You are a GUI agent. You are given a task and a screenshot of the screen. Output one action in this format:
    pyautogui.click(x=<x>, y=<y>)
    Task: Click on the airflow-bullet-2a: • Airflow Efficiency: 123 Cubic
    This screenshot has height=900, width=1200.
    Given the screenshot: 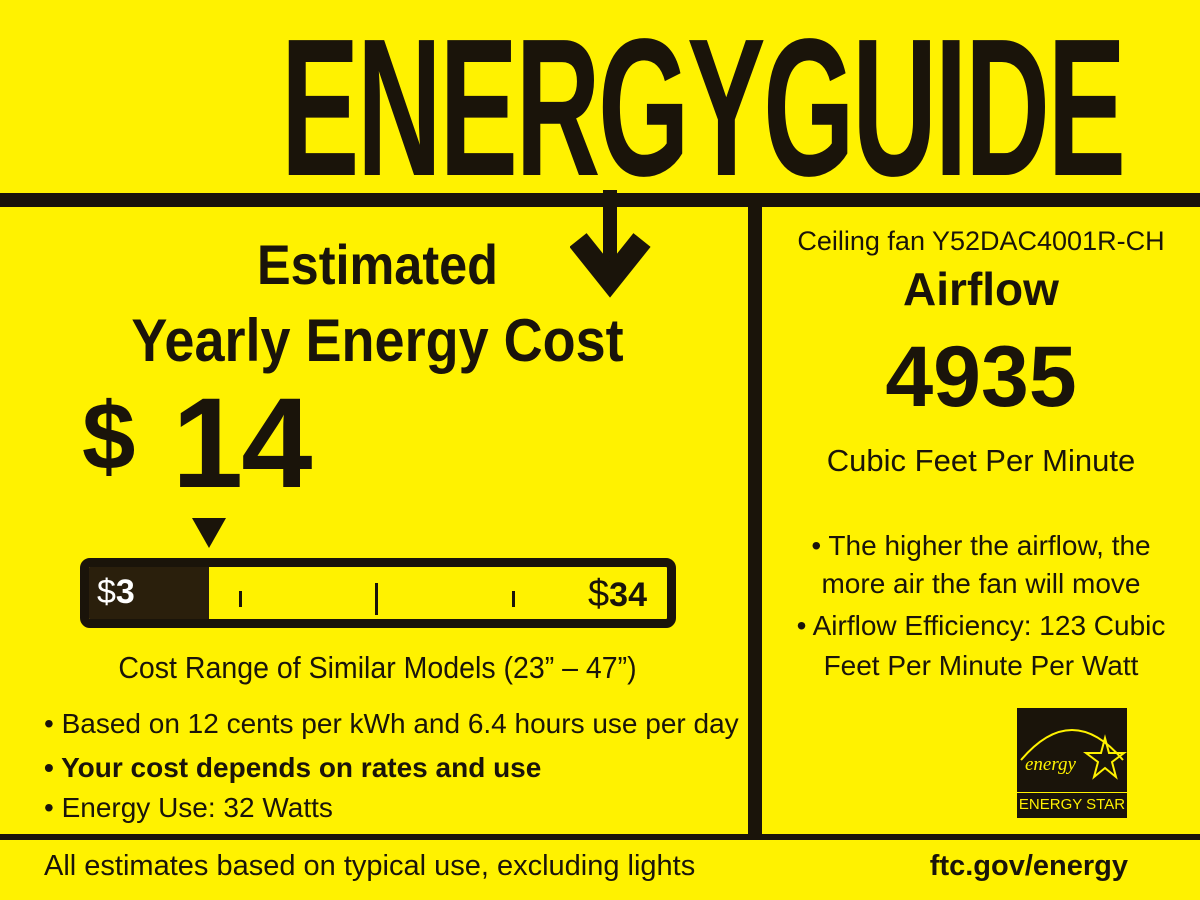 What is the action you would take?
    pyautogui.click(x=981, y=625)
    